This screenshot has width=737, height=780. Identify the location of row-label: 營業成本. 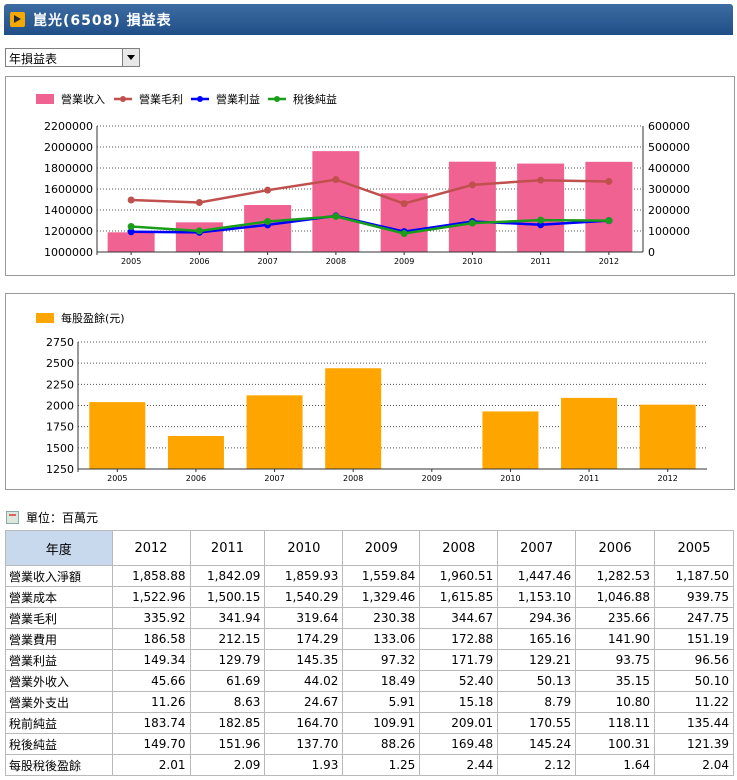
(59, 597).